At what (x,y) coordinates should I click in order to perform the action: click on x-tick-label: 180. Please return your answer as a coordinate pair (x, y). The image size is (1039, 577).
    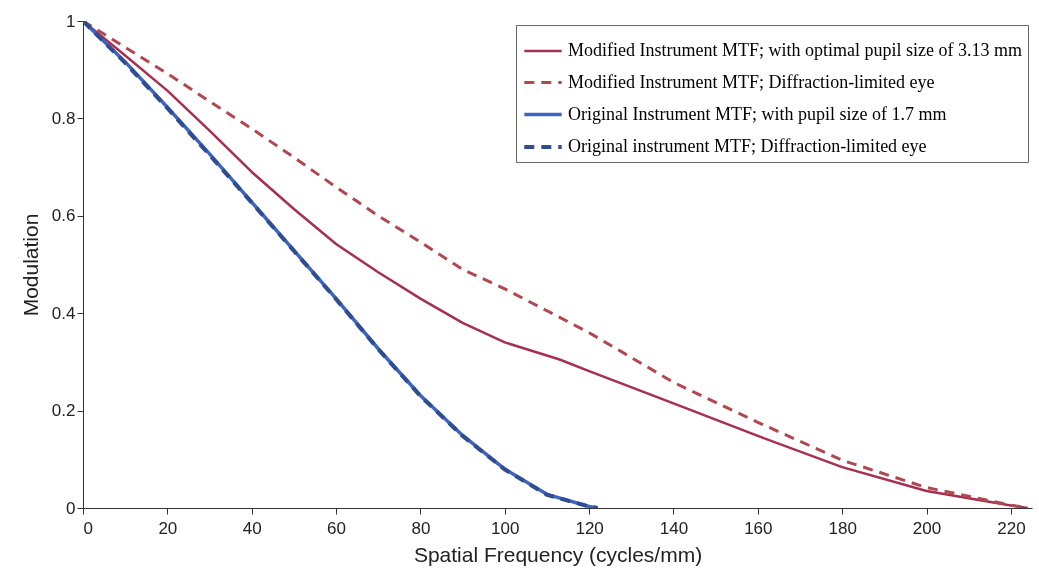
    Looking at the image, I should click on (842, 528).